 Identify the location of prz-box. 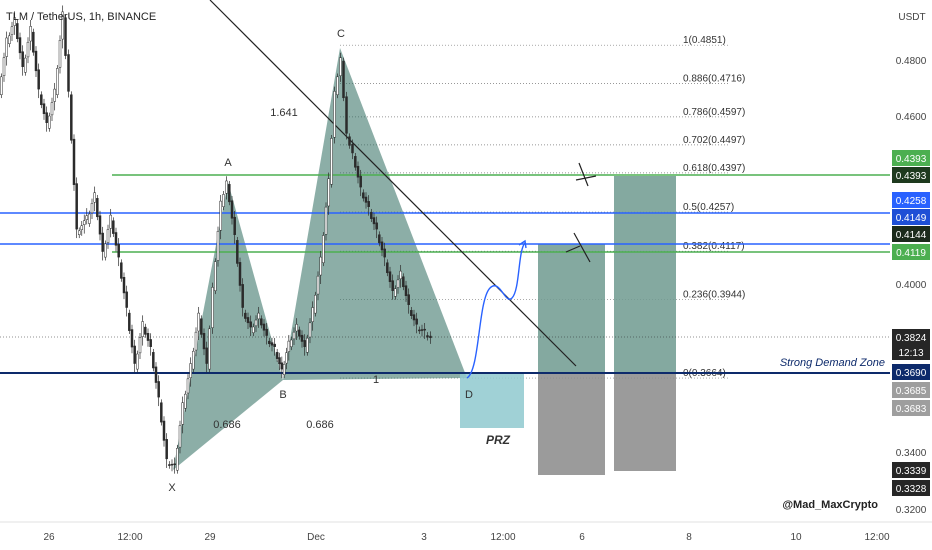
(492, 401).